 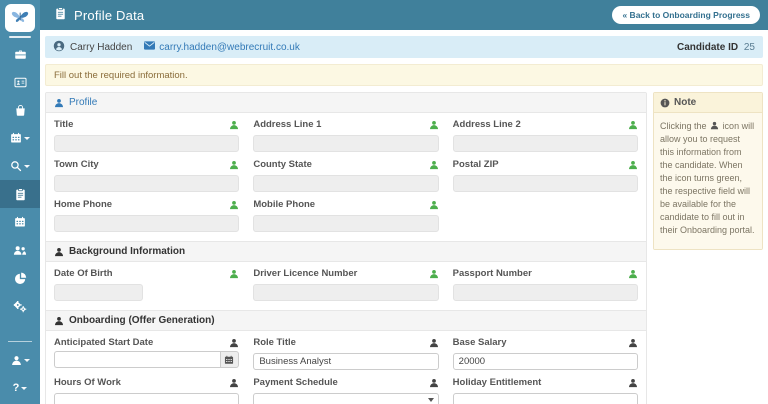 What do you see at coordinates (305, 273) in the screenshot?
I see `field-label: Driver Licence Number` at bounding box center [305, 273].